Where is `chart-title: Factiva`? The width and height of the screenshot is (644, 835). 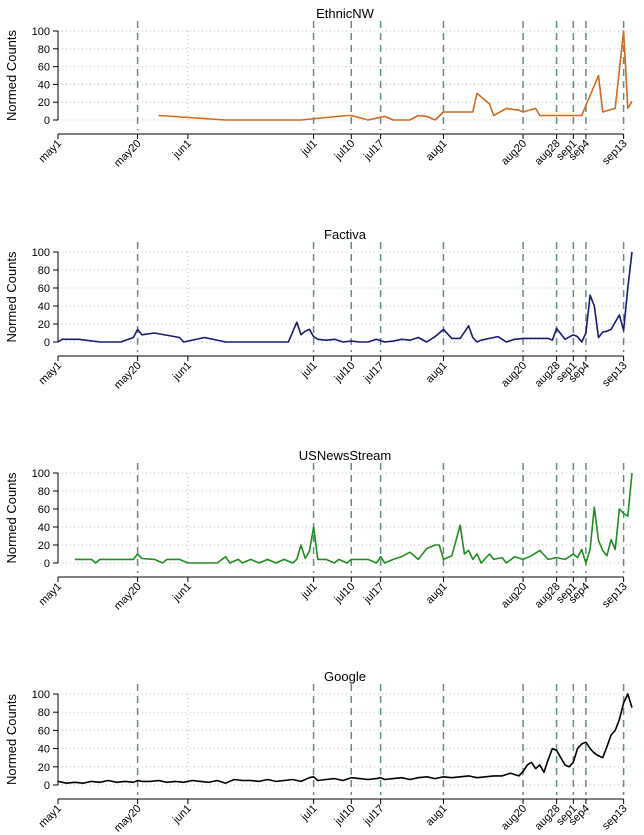
chart-title: Factiva is located at coordinates (345, 234).